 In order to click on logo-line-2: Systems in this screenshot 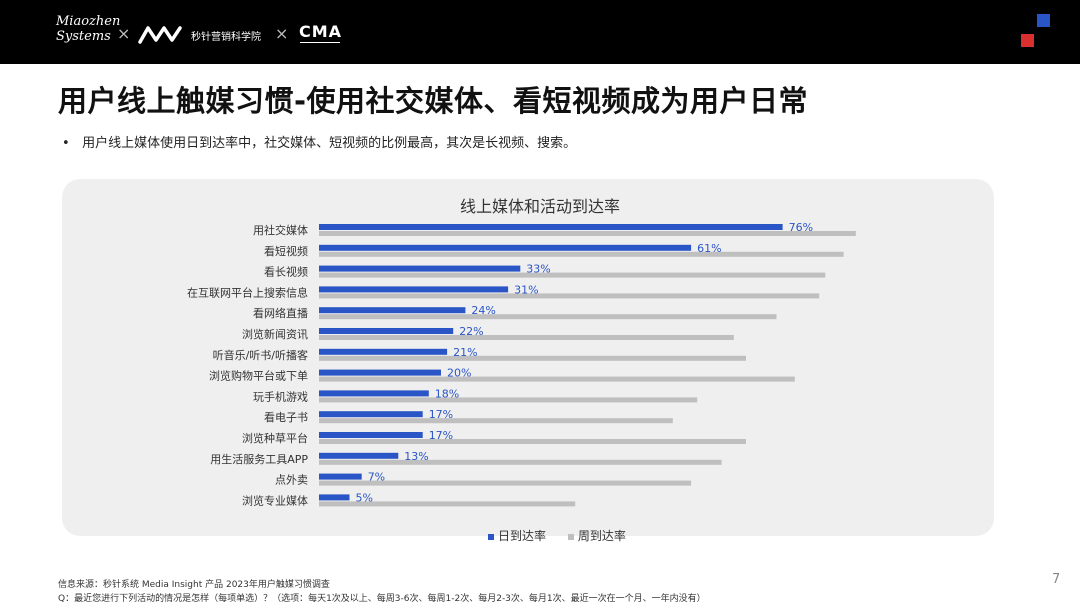, I will do `click(83, 36)`.